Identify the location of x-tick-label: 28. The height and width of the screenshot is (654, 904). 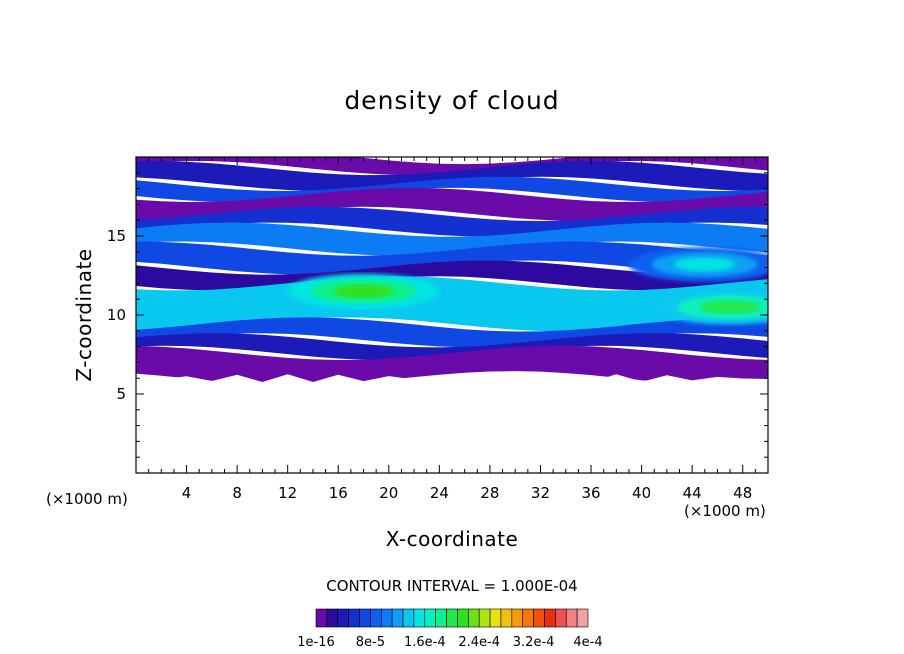
(489, 493).